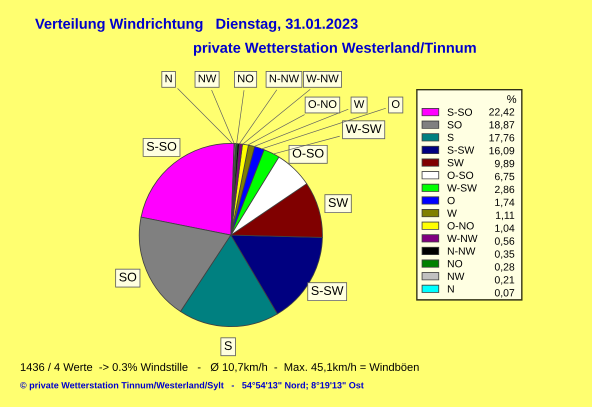 Image resolution: width=592 pixels, height=407 pixels. What do you see at coordinates (327, 291) in the screenshot?
I see `slice-label: S-SW` at bounding box center [327, 291].